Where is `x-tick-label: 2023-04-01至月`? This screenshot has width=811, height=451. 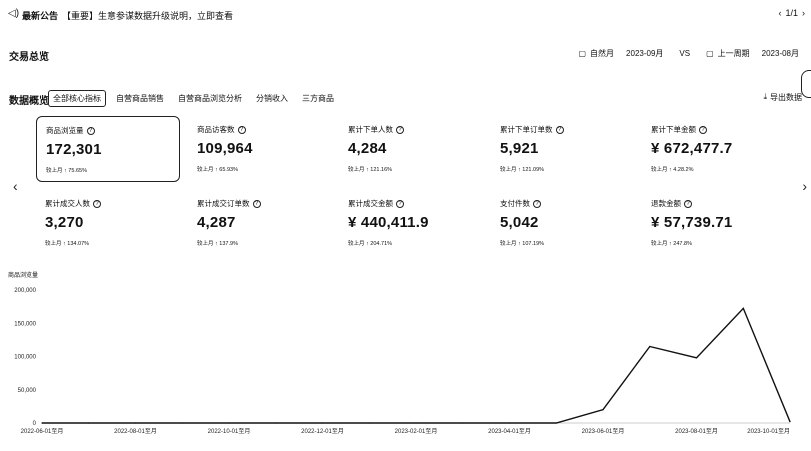
x-tick-label: 2023-04-01至月 is located at coordinates (509, 431).